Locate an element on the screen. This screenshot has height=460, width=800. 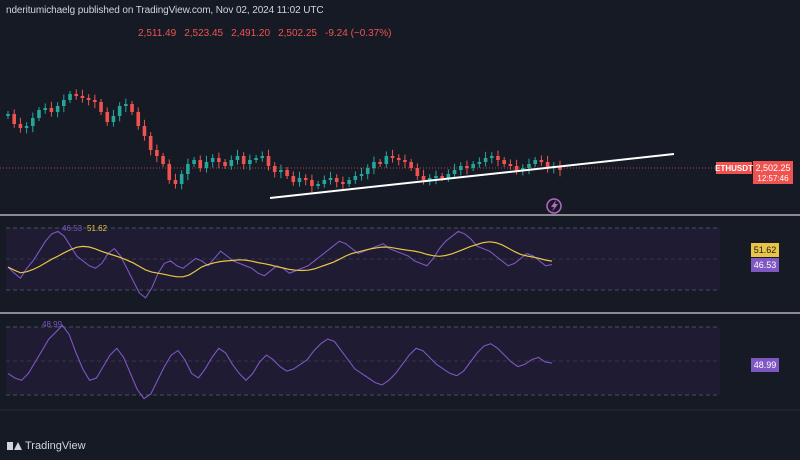
price-tag: 2,502.25 12:57:46 is located at coordinates (773, 172).